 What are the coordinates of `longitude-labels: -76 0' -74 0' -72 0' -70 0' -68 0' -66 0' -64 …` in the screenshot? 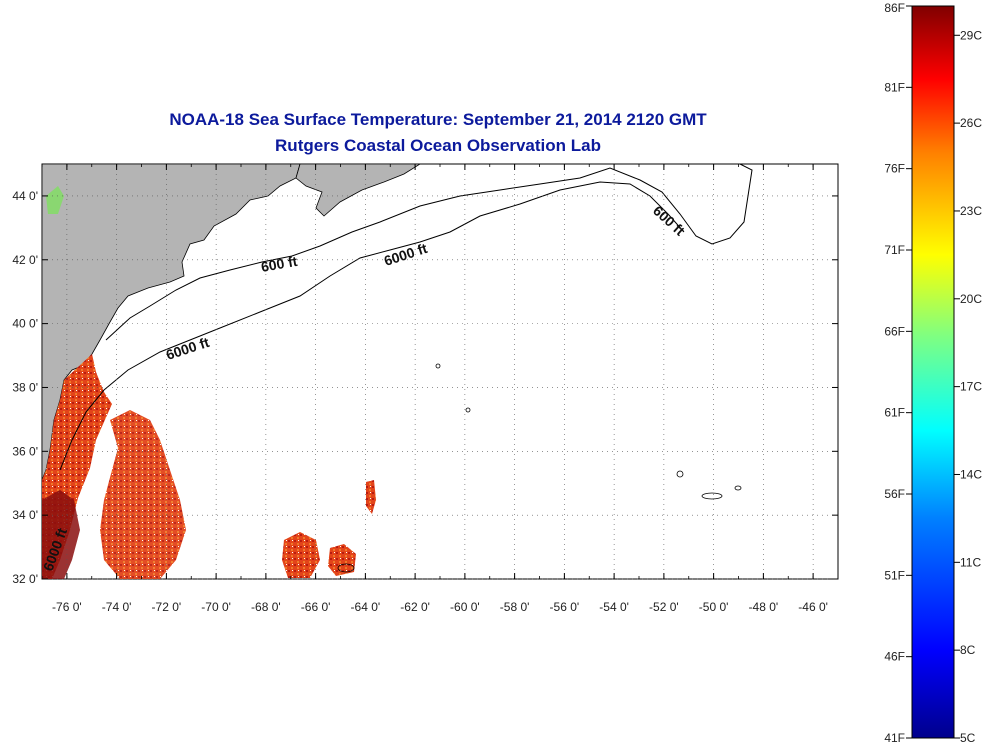 It's located at (440, 607).